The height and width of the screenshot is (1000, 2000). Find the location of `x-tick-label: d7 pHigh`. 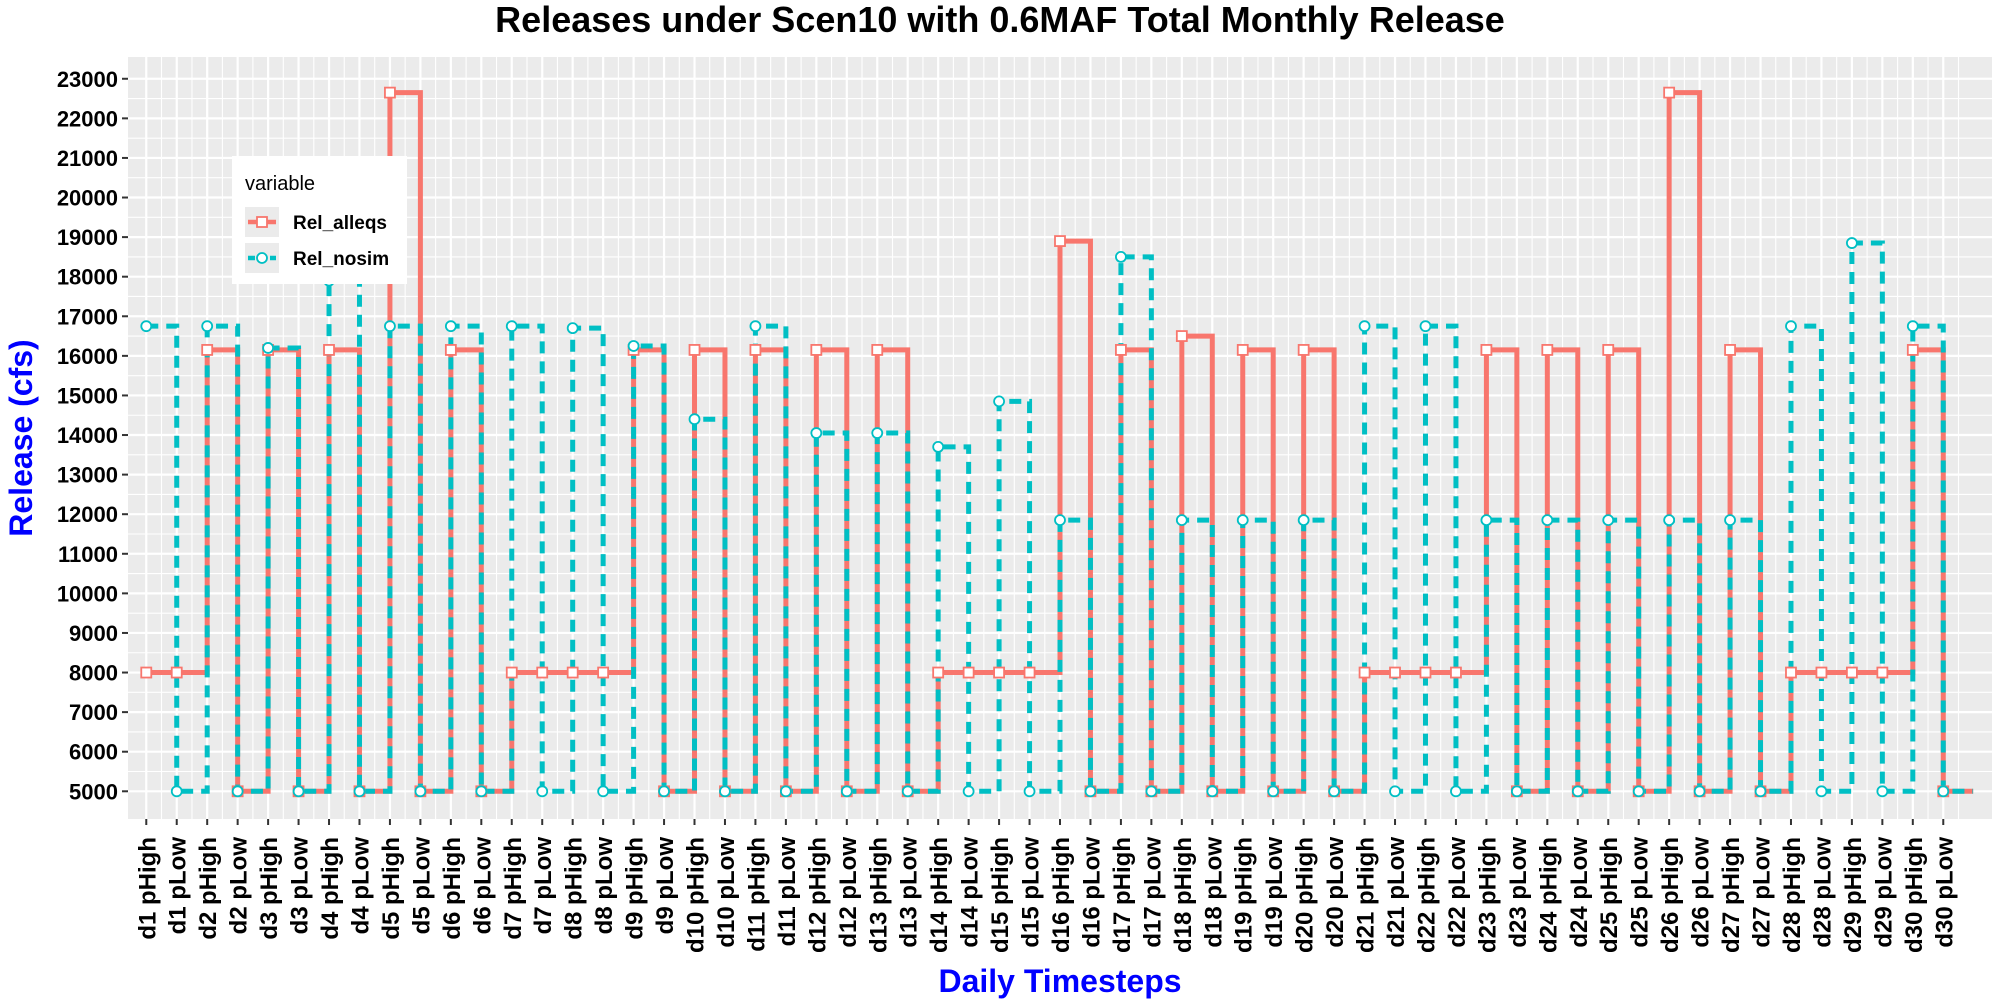

x-tick-label: d7 pHigh is located at coordinates (513, 888).